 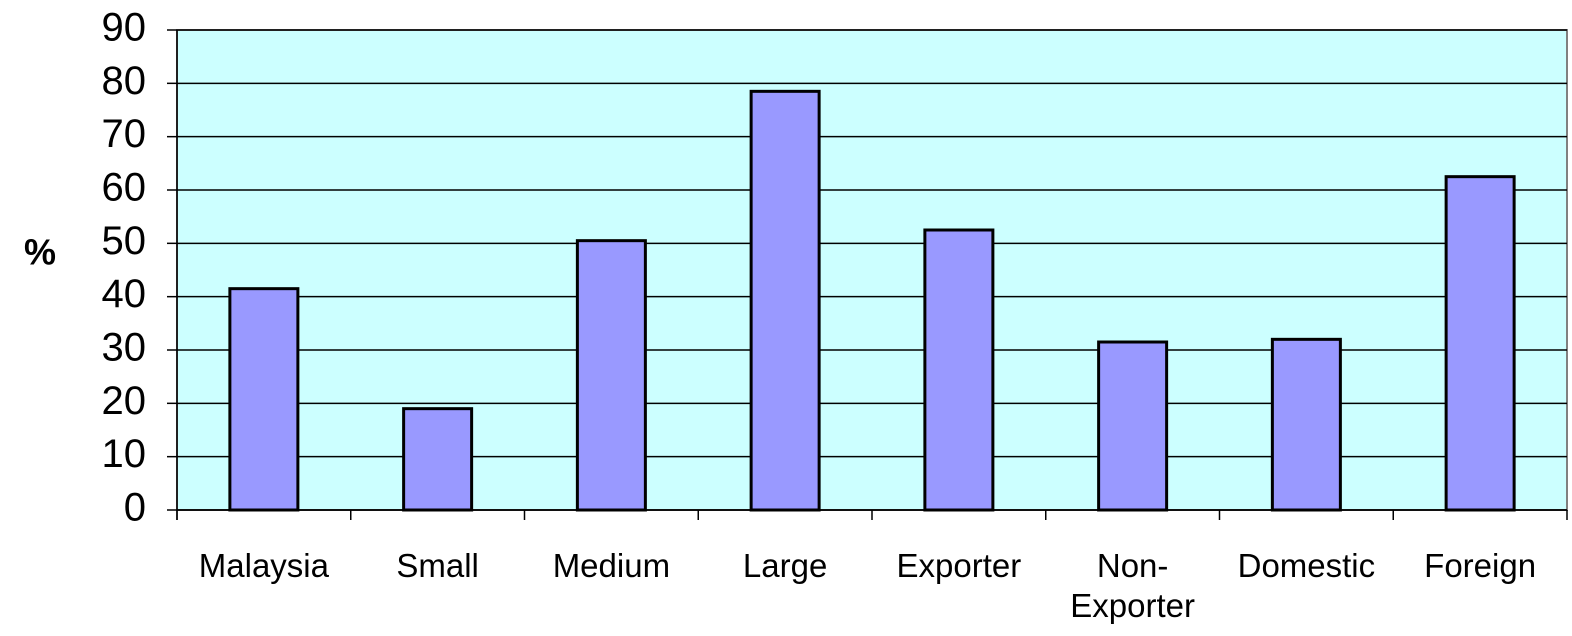 I want to click on y-tick-label: 0, so click(x=135, y=508).